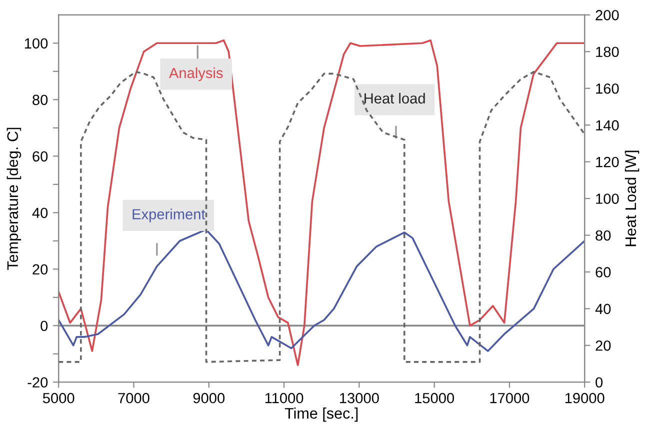 The width and height of the screenshot is (651, 426). What do you see at coordinates (40, 100) in the screenshot?
I see `y-tick-label: 80` at bounding box center [40, 100].